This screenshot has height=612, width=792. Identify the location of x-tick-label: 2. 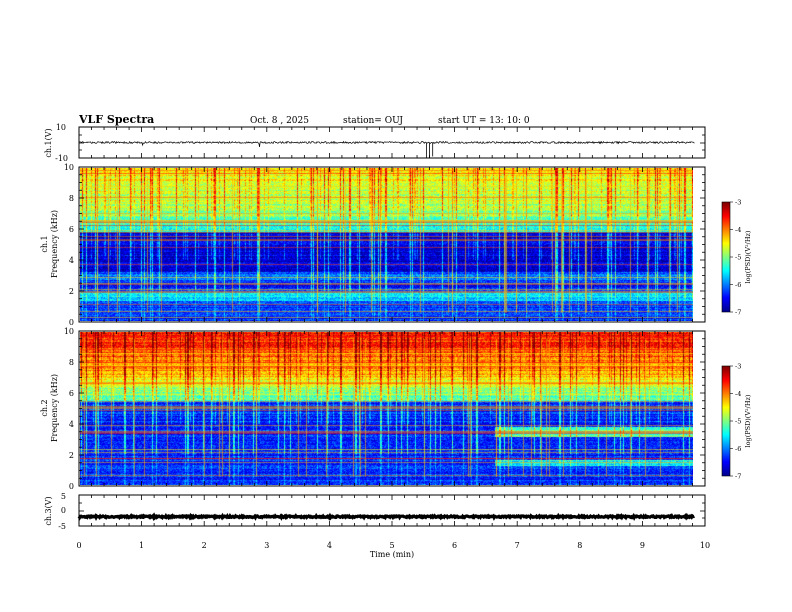
(204, 545).